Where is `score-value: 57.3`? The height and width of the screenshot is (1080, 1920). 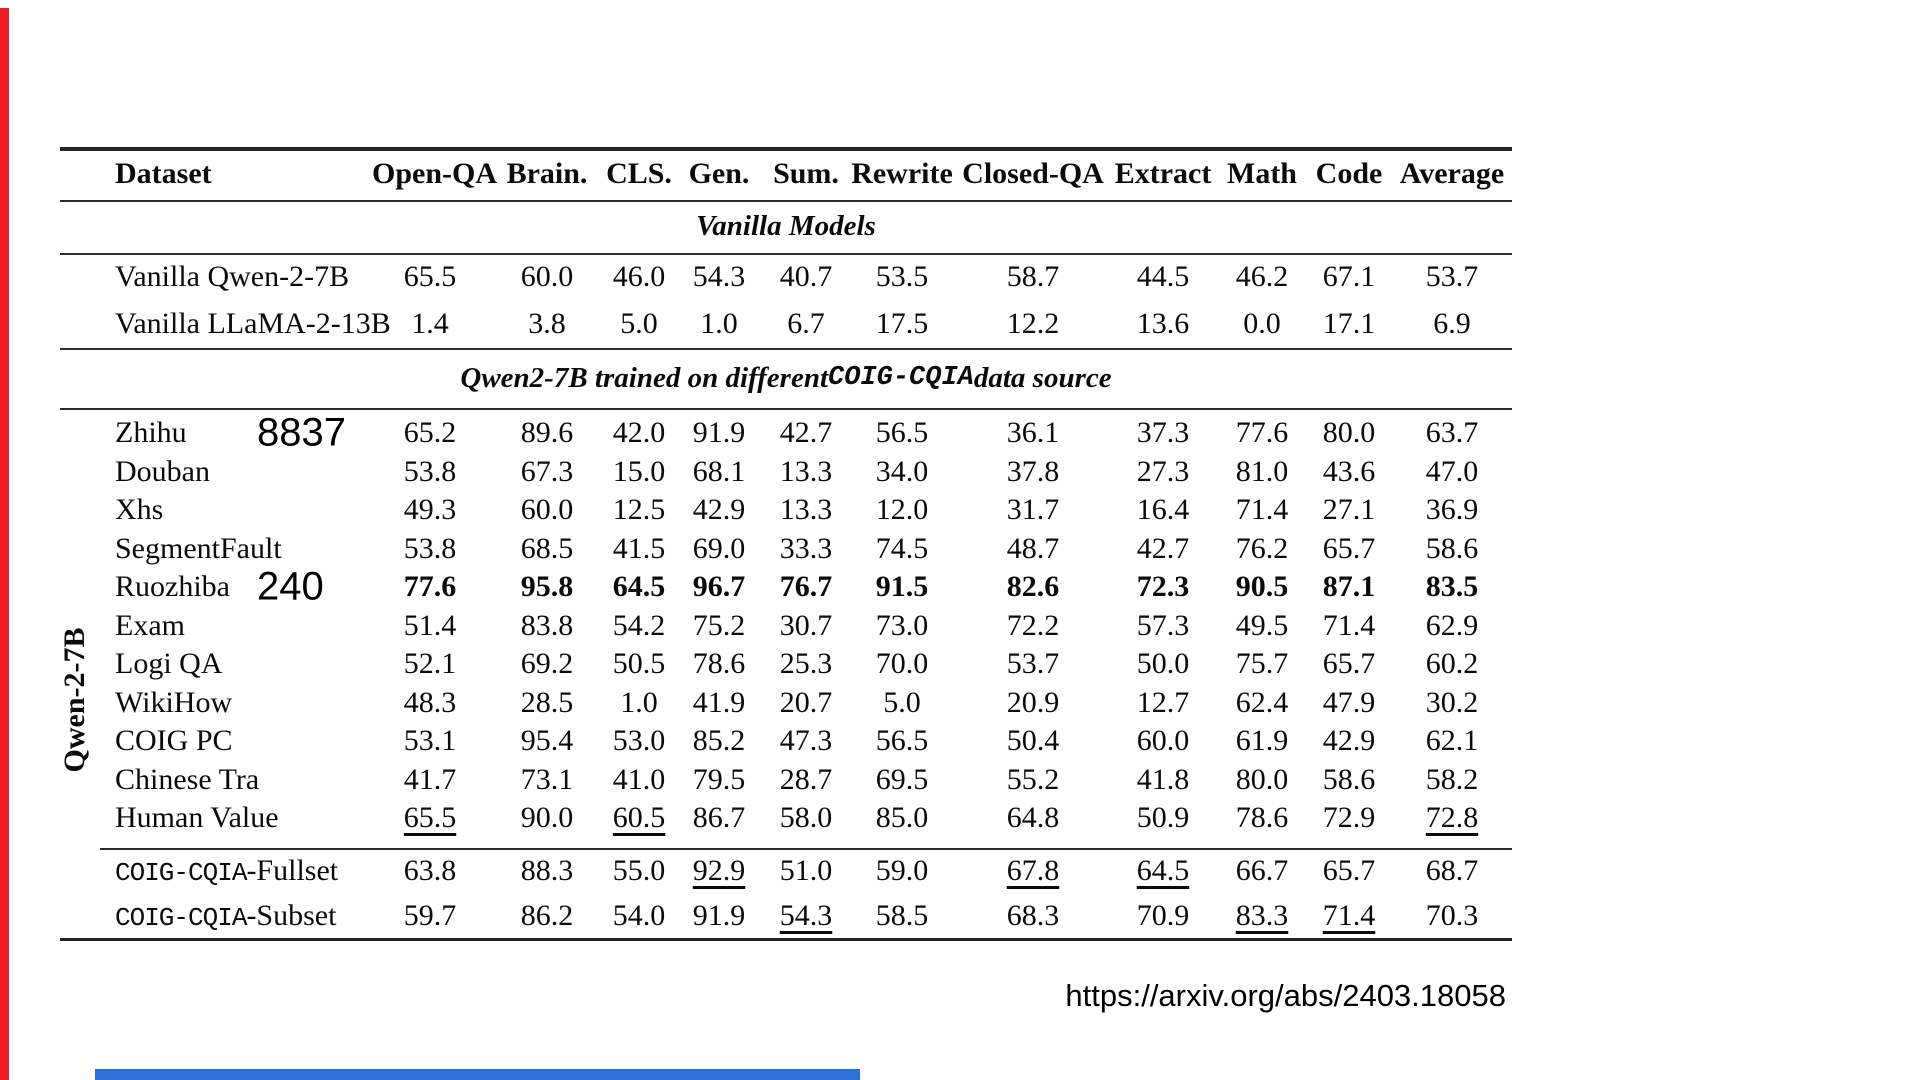 score-value: 57.3 is located at coordinates (1163, 625).